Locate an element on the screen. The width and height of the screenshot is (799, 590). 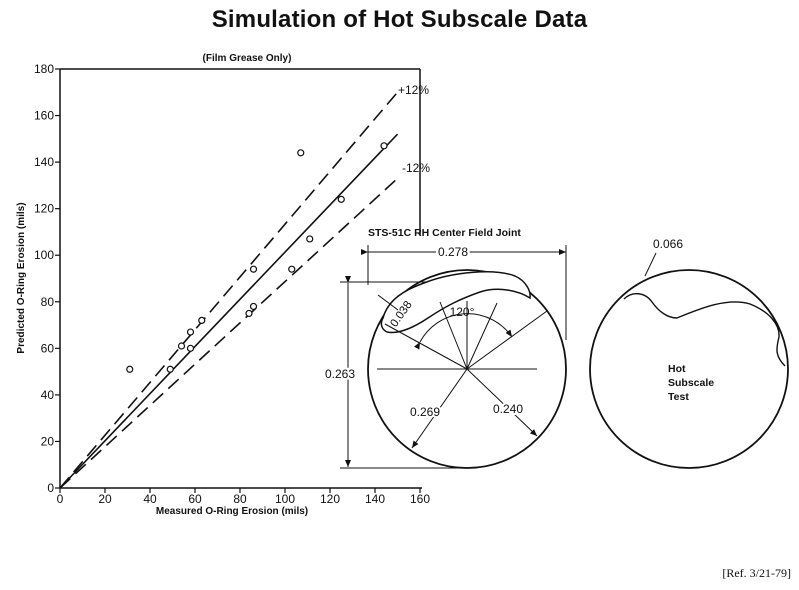
y-tick-label: 120 is located at coordinates (44, 209).